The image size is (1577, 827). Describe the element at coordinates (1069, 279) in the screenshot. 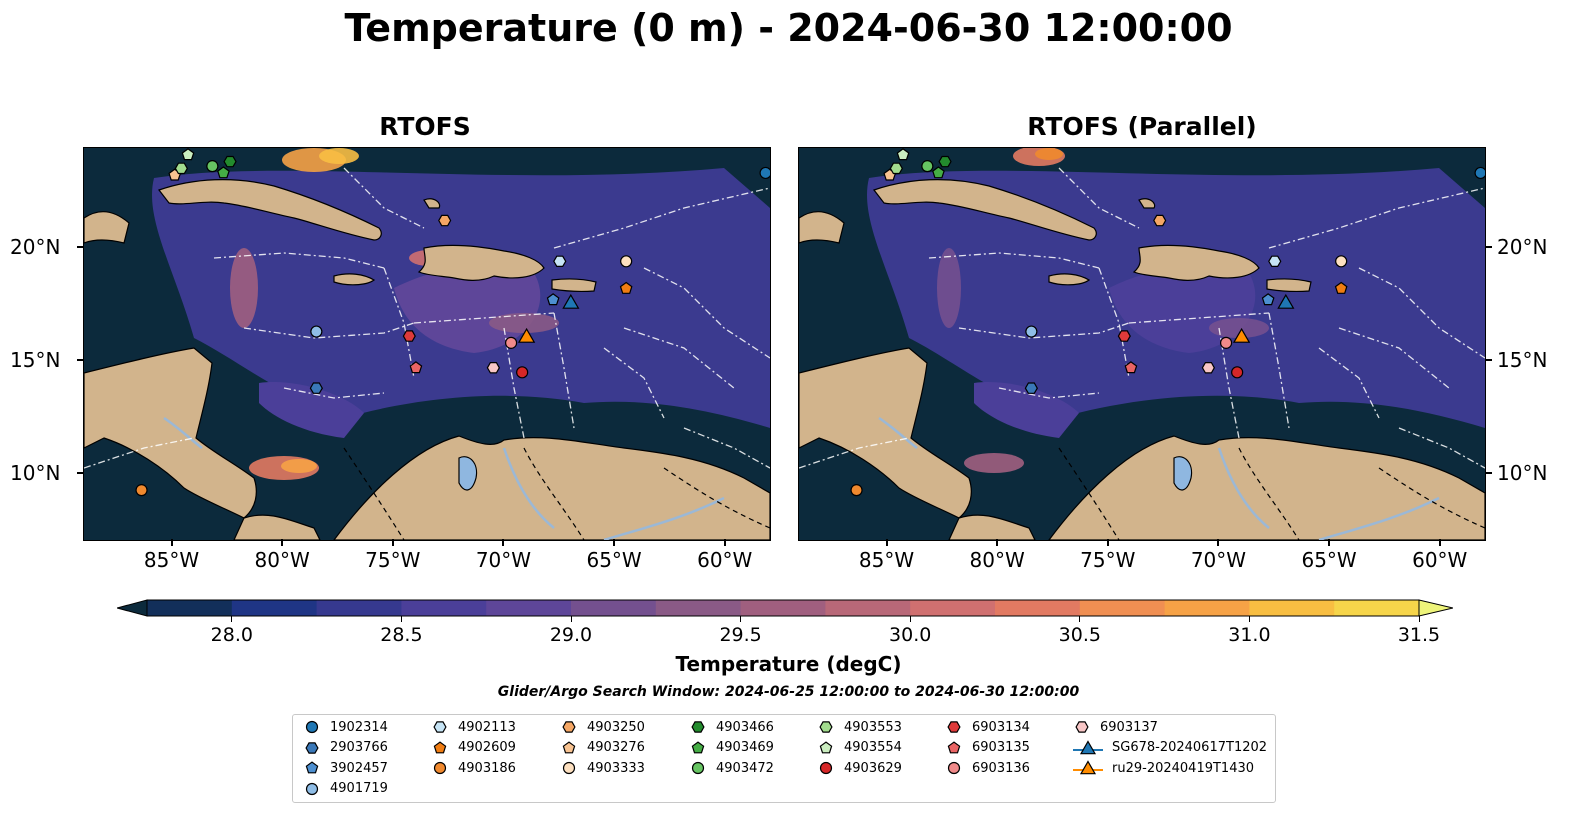

I see `jamaica-landmass` at that location.